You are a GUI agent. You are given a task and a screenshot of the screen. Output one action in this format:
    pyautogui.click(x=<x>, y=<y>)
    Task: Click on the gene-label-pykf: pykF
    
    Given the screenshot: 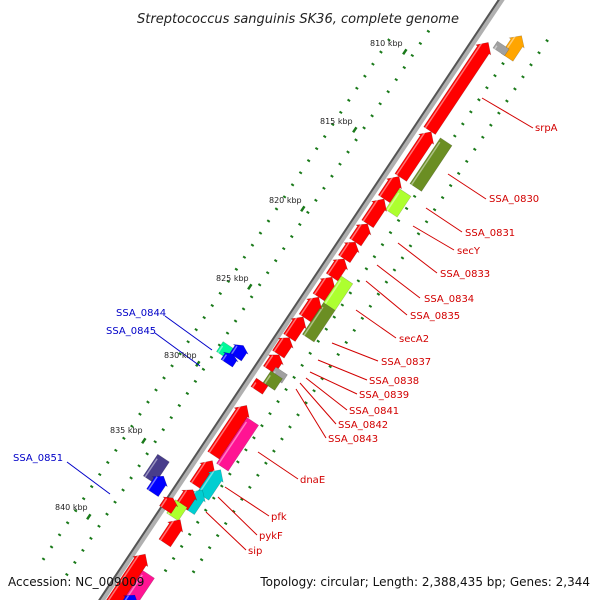 What is the action you would take?
    pyautogui.click(x=271, y=536)
    